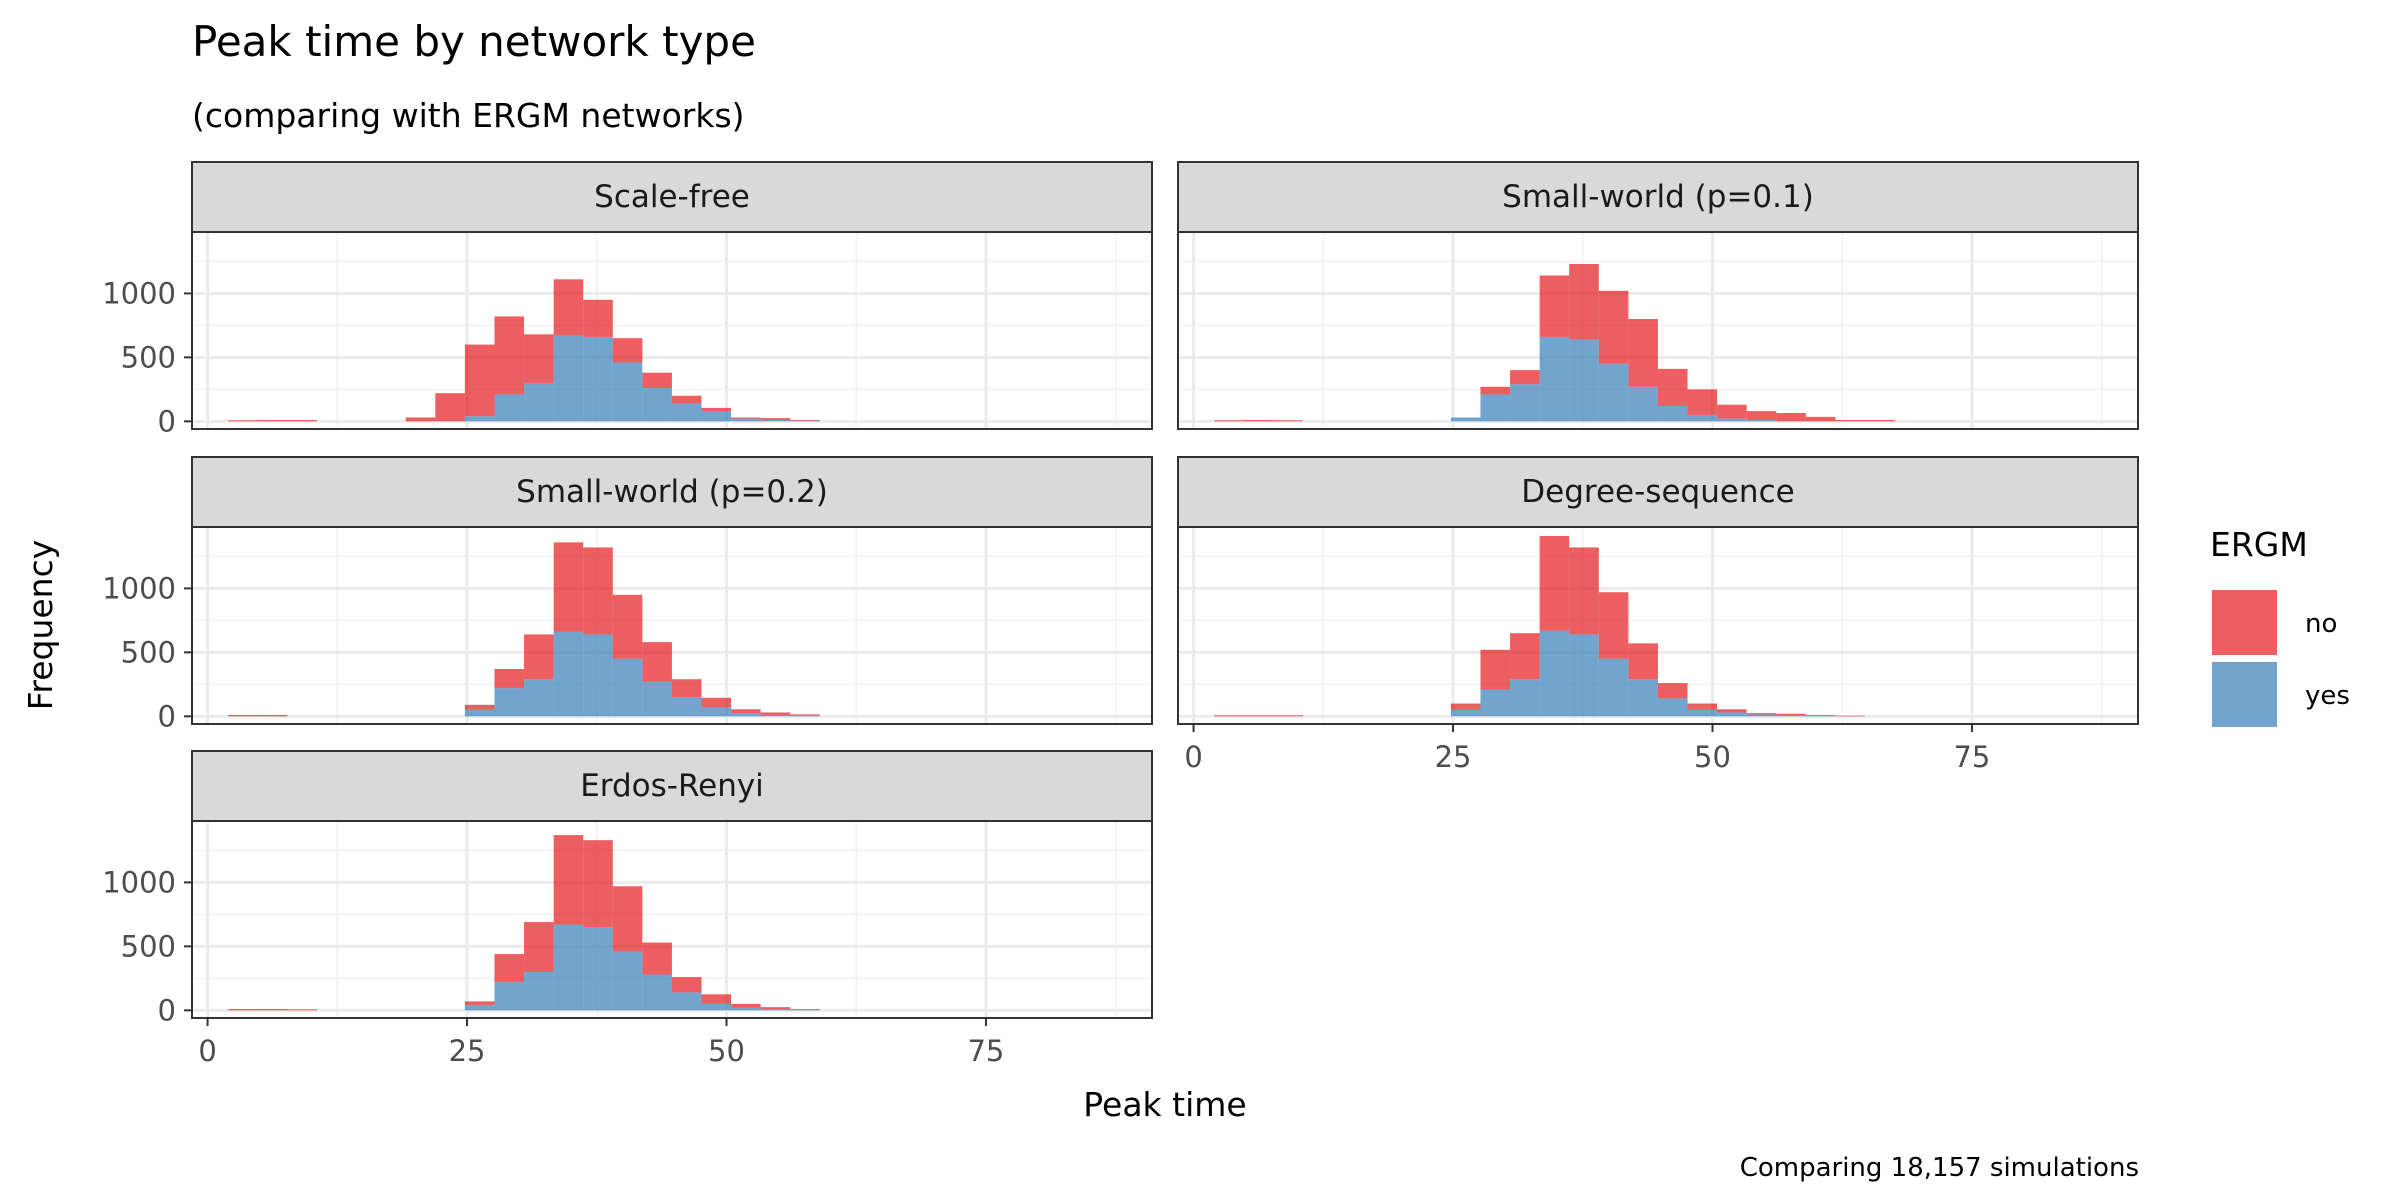 The width and height of the screenshot is (2400, 1204). What do you see at coordinates (672, 786) in the screenshot?
I see `facet-strip-label: Erdos-Renyi` at bounding box center [672, 786].